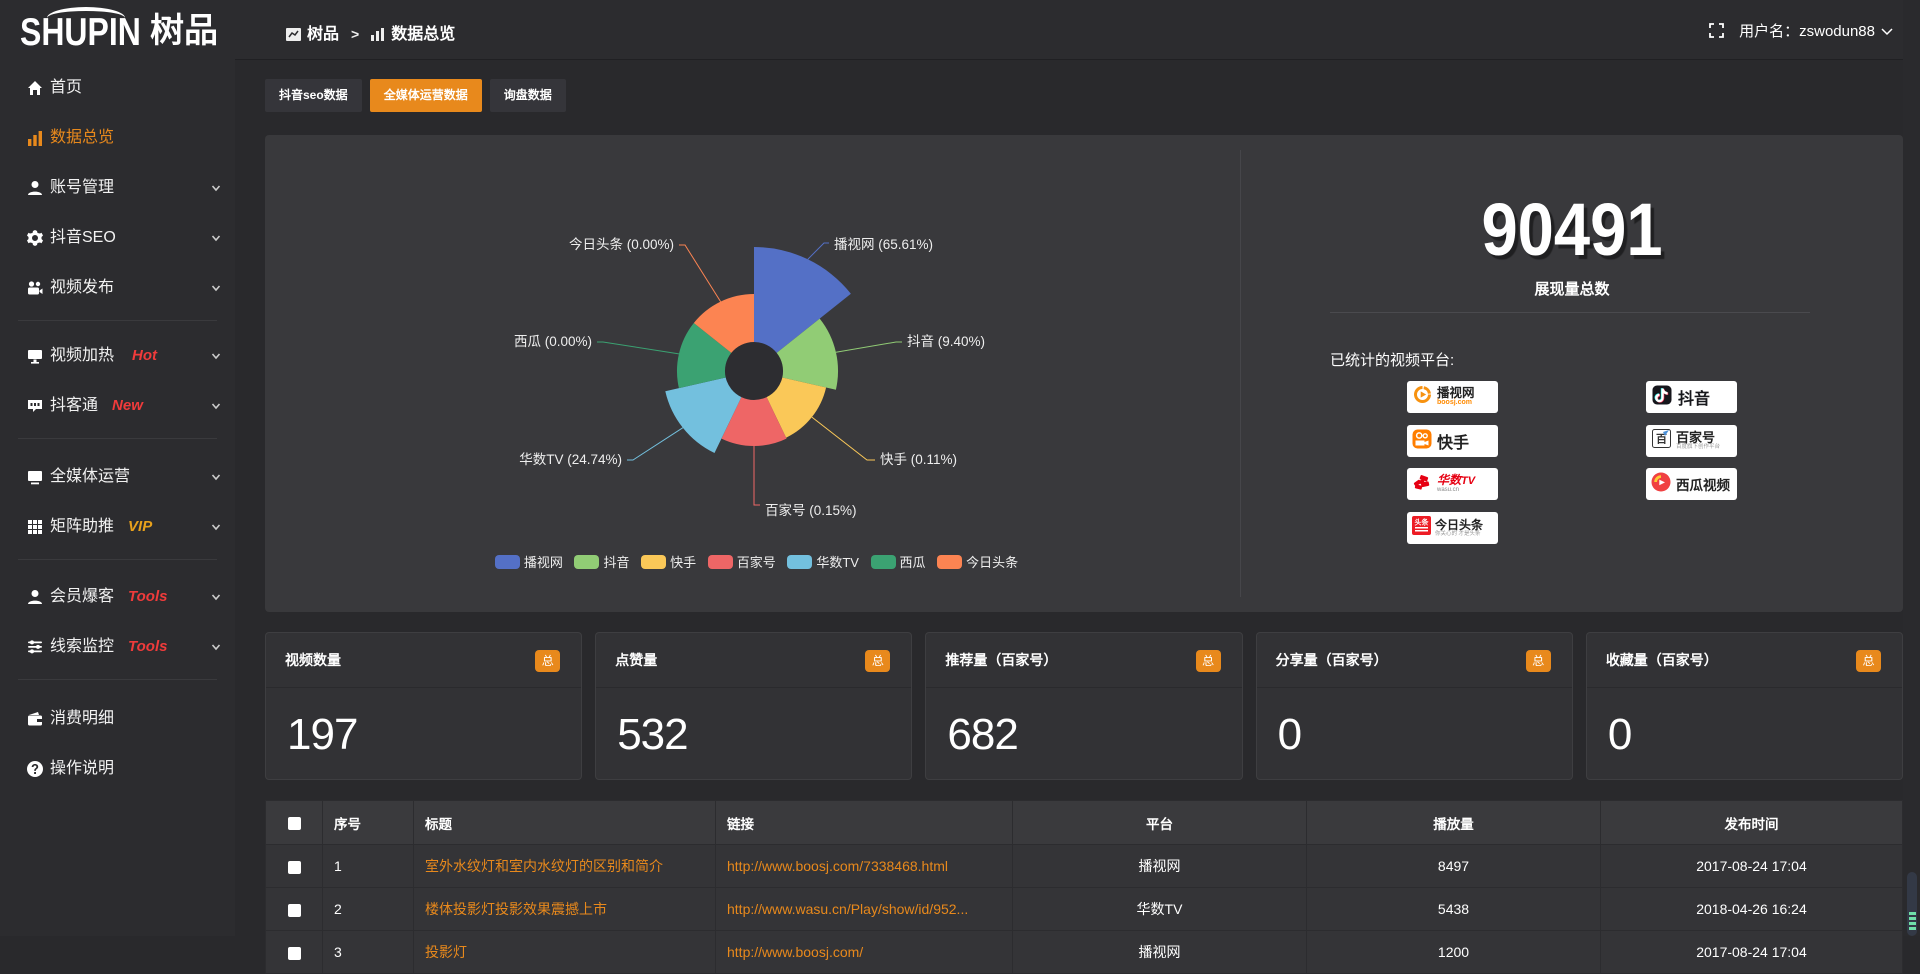 The height and width of the screenshot is (974, 1920). What do you see at coordinates (553, 341) in the screenshot?
I see `svg-text: 西瓜 (0.00%)` at bounding box center [553, 341].